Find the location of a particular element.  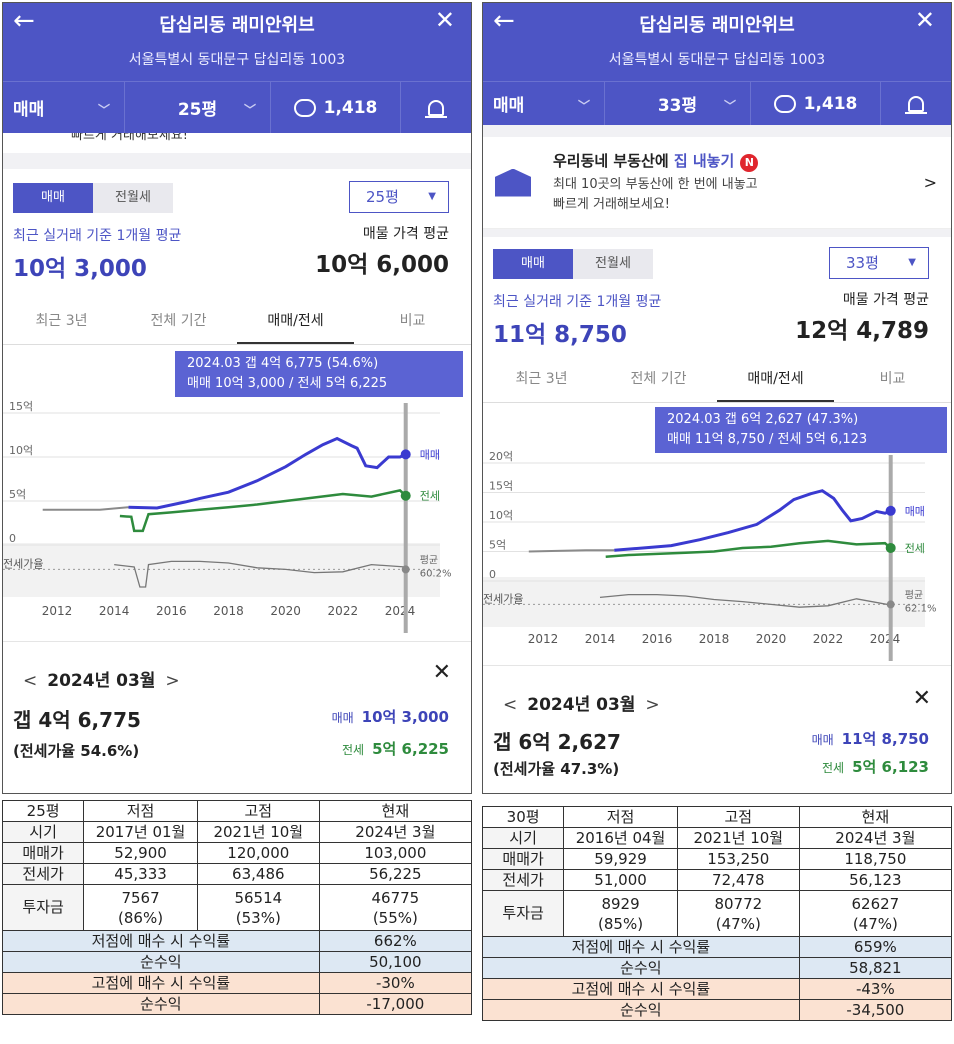

caret-down-icon: ▼ is located at coordinates (912, 262).